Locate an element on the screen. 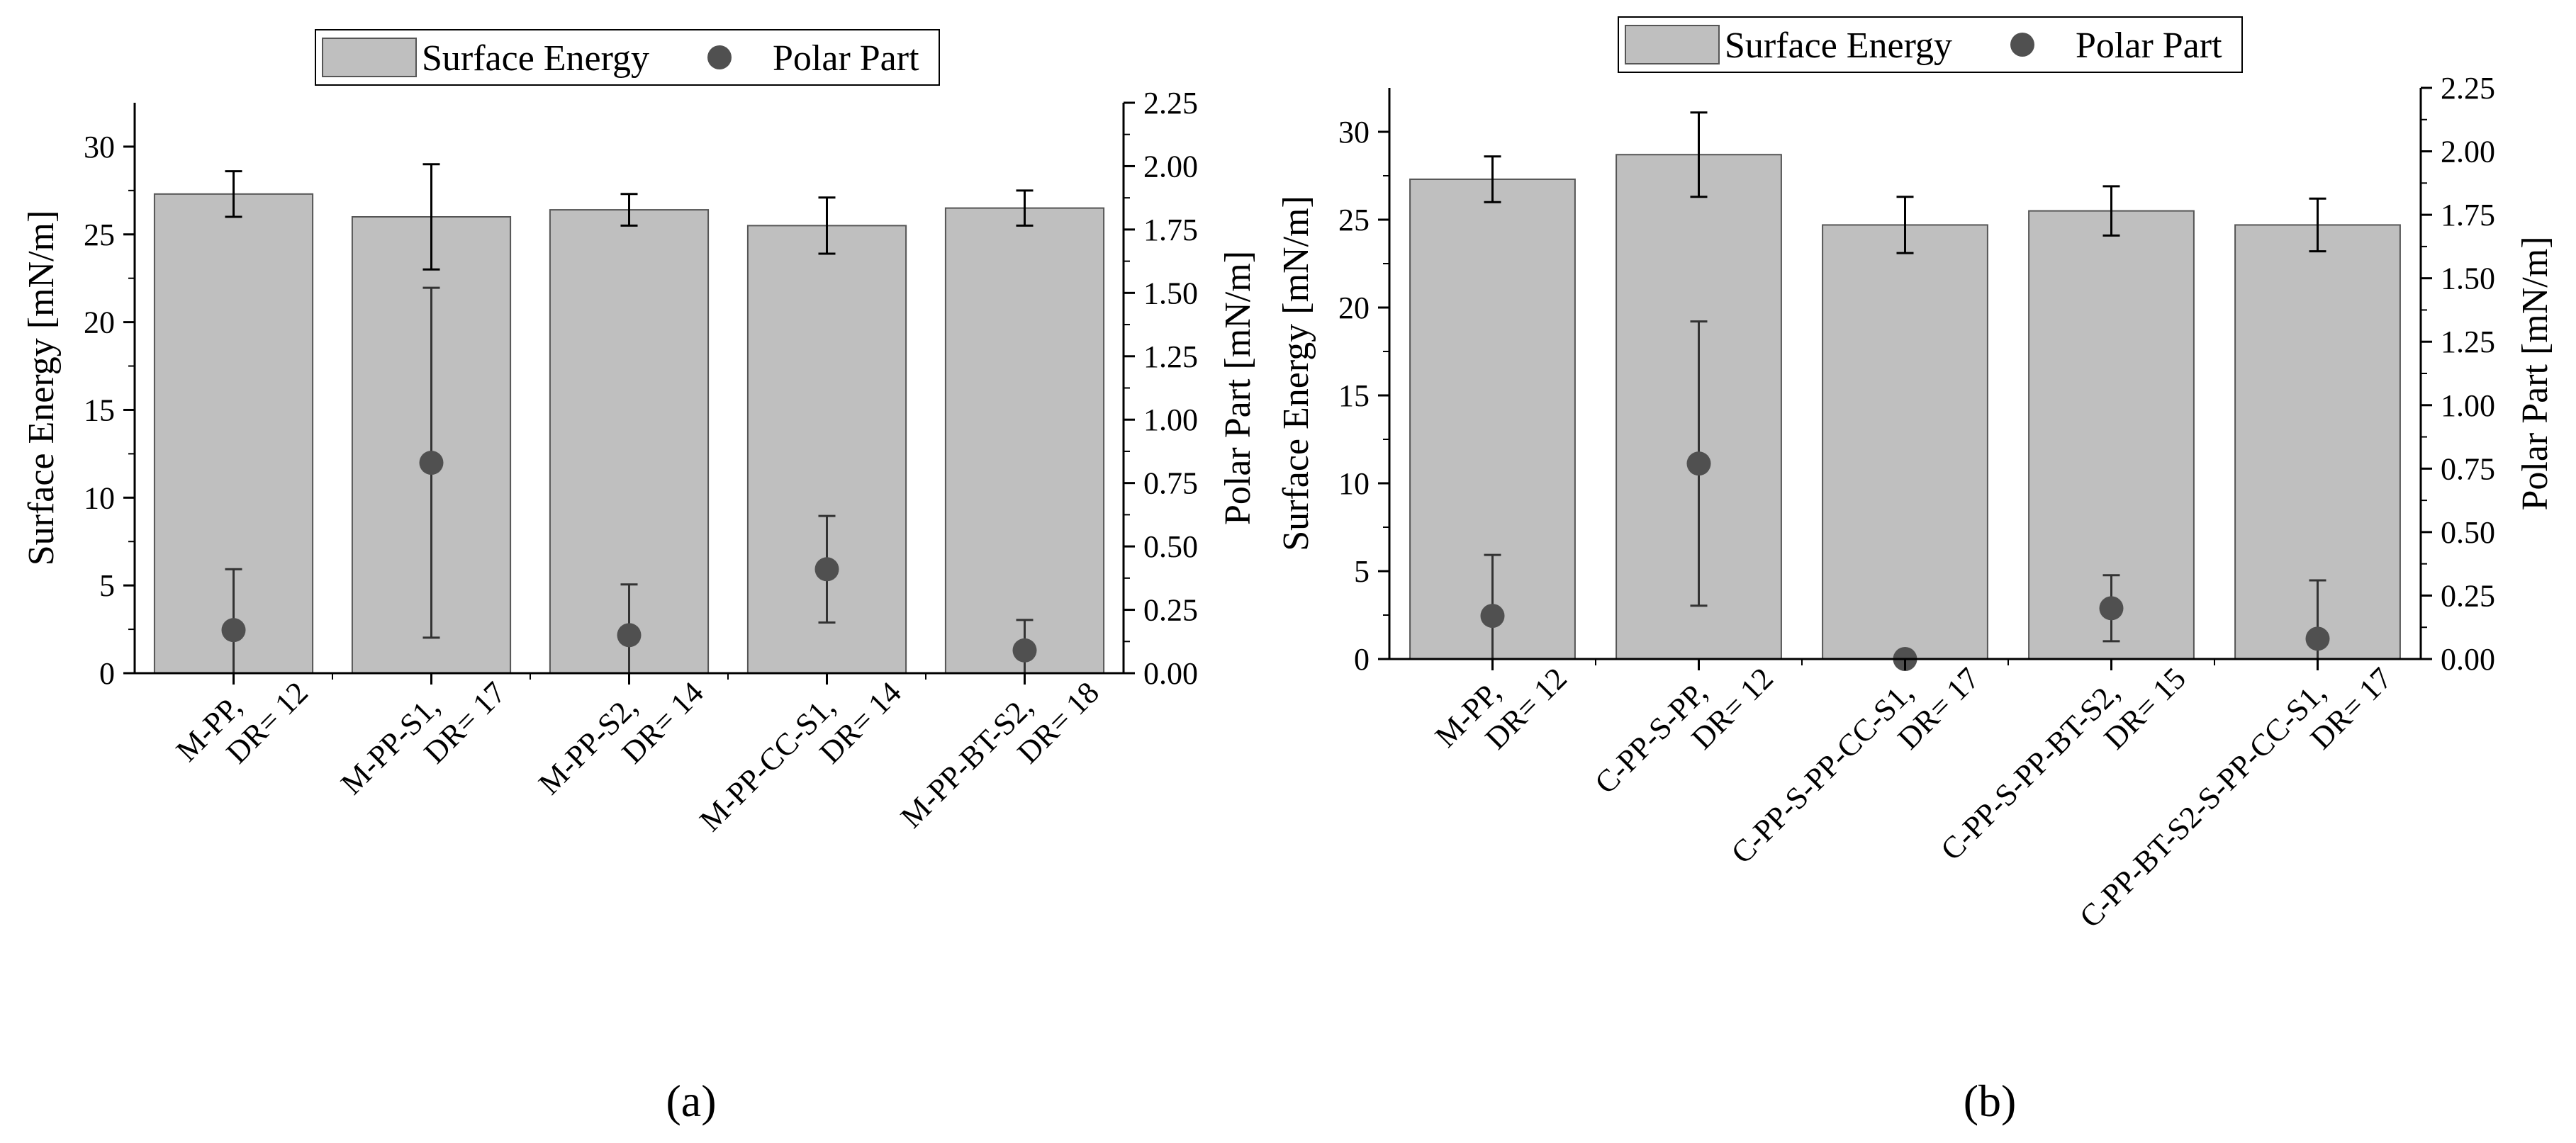  category-label: M-PP-BT-S2,DR= 18 is located at coordinates (1000, 755).